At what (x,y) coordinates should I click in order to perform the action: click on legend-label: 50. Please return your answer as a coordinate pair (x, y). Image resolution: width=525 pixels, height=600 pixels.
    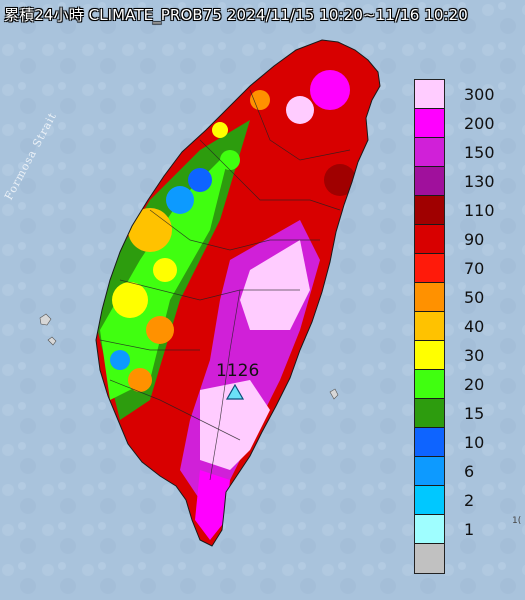
    Looking at the image, I should click on (474, 297).